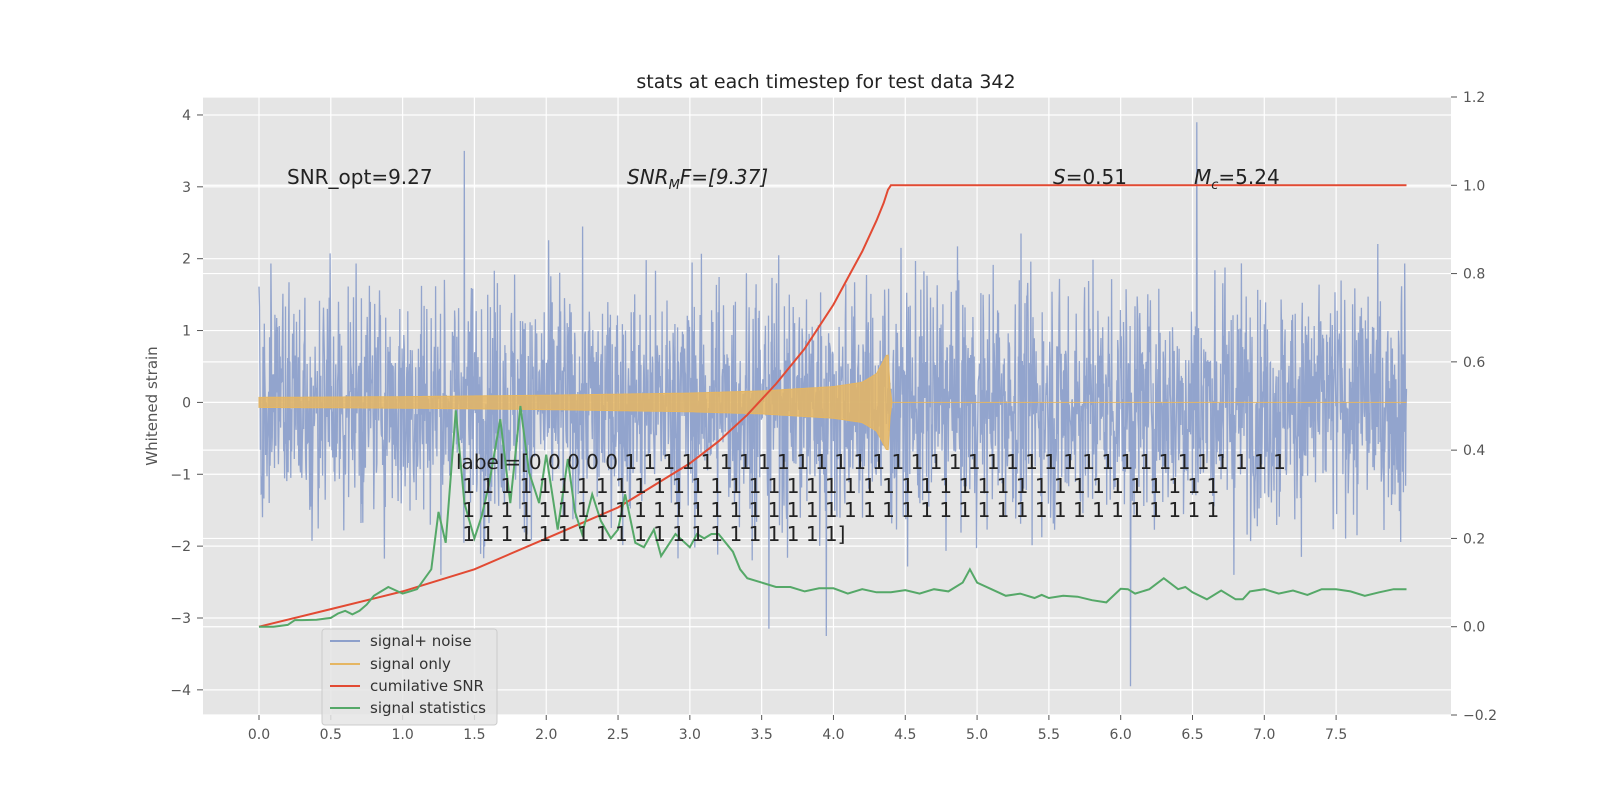 The height and width of the screenshot is (800, 1600). I want to click on mc-annotation: Mc=5.24, so click(1237, 179).